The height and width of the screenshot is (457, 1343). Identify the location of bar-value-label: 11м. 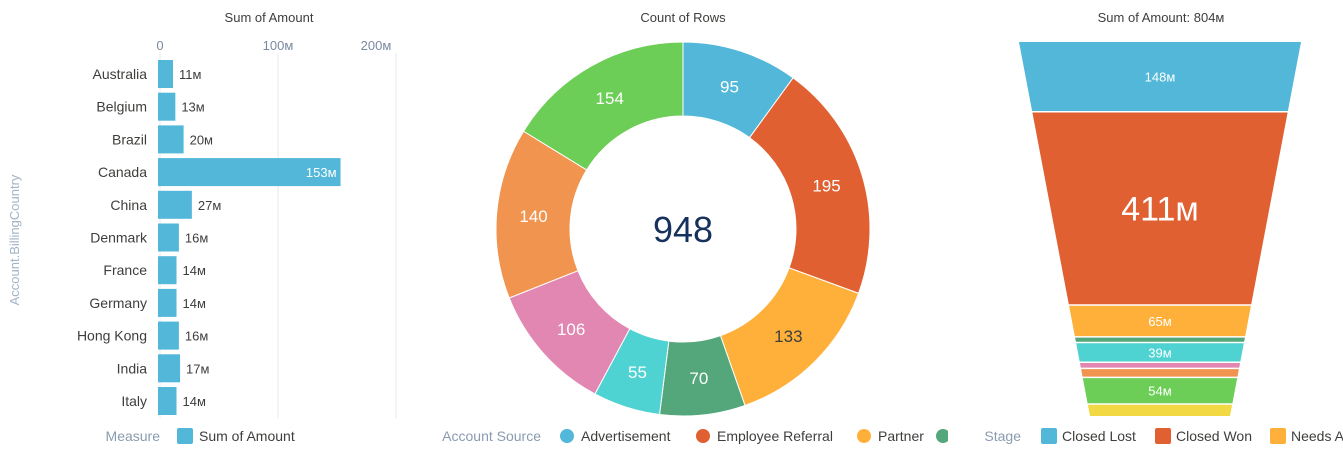
(190, 74).